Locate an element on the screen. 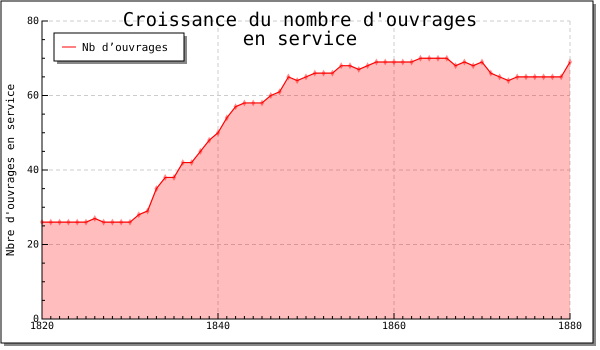 The height and width of the screenshot is (350, 600). x-tick-label: 1880 is located at coordinates (570, 326).